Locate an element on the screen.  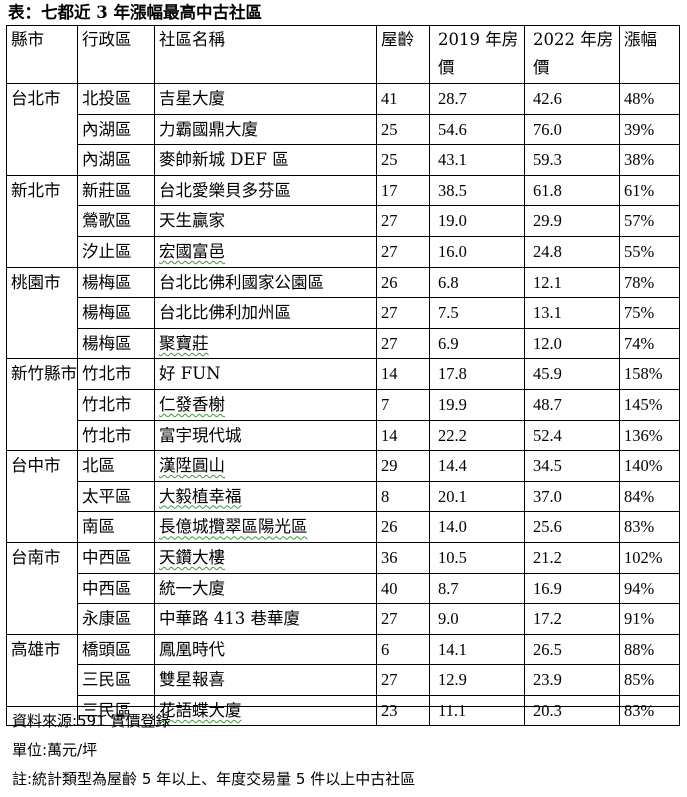
cell-price-2022: 59.3 is located at coordinates (572, 160).